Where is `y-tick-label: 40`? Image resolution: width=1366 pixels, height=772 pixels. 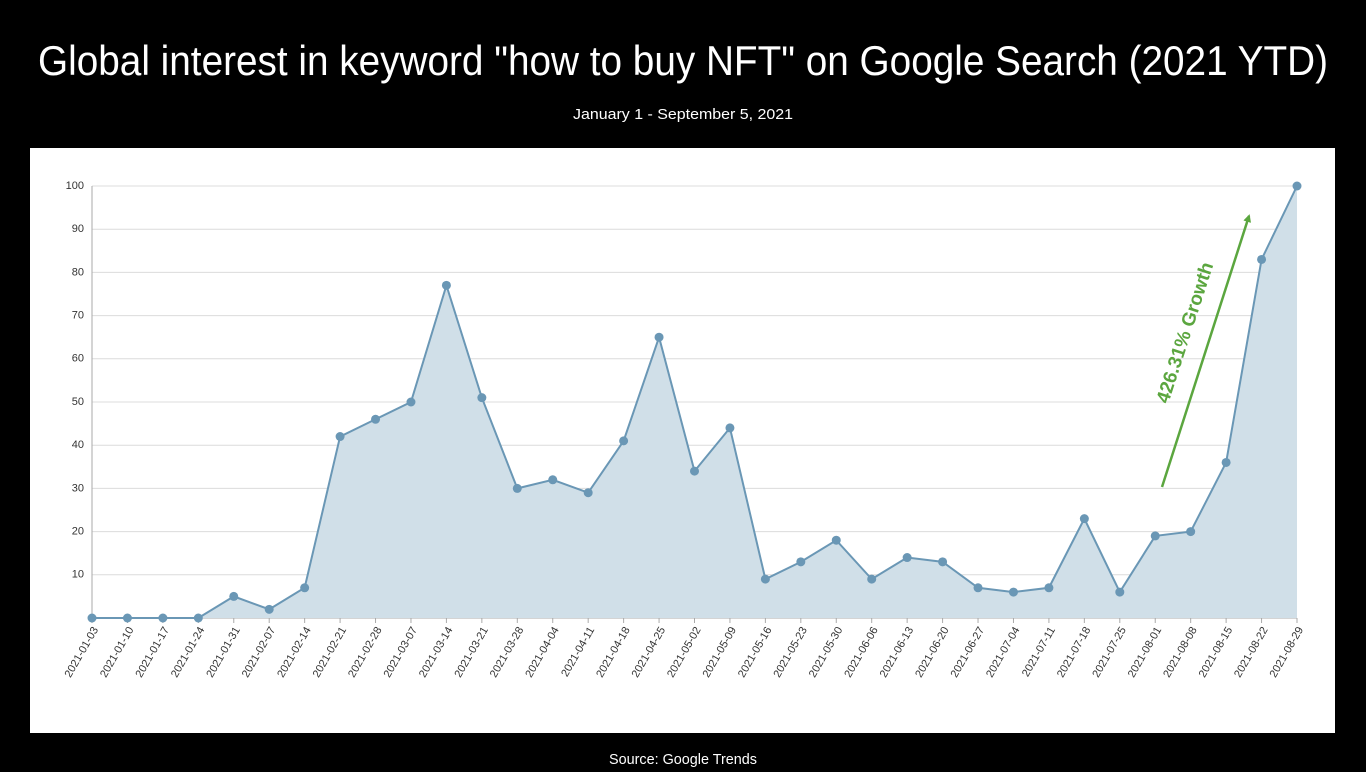 y-tick-label: 40 is located at coordinates (78, 445).